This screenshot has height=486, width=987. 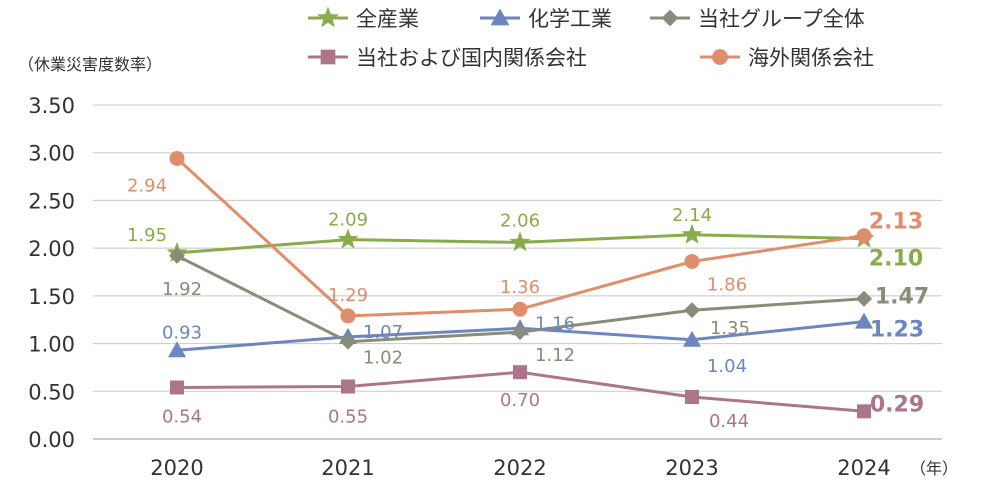 What do you see at coordinates (730, 328) in the screenshot?
I see `data-label: 1.35` at bounding box center [730, 328].